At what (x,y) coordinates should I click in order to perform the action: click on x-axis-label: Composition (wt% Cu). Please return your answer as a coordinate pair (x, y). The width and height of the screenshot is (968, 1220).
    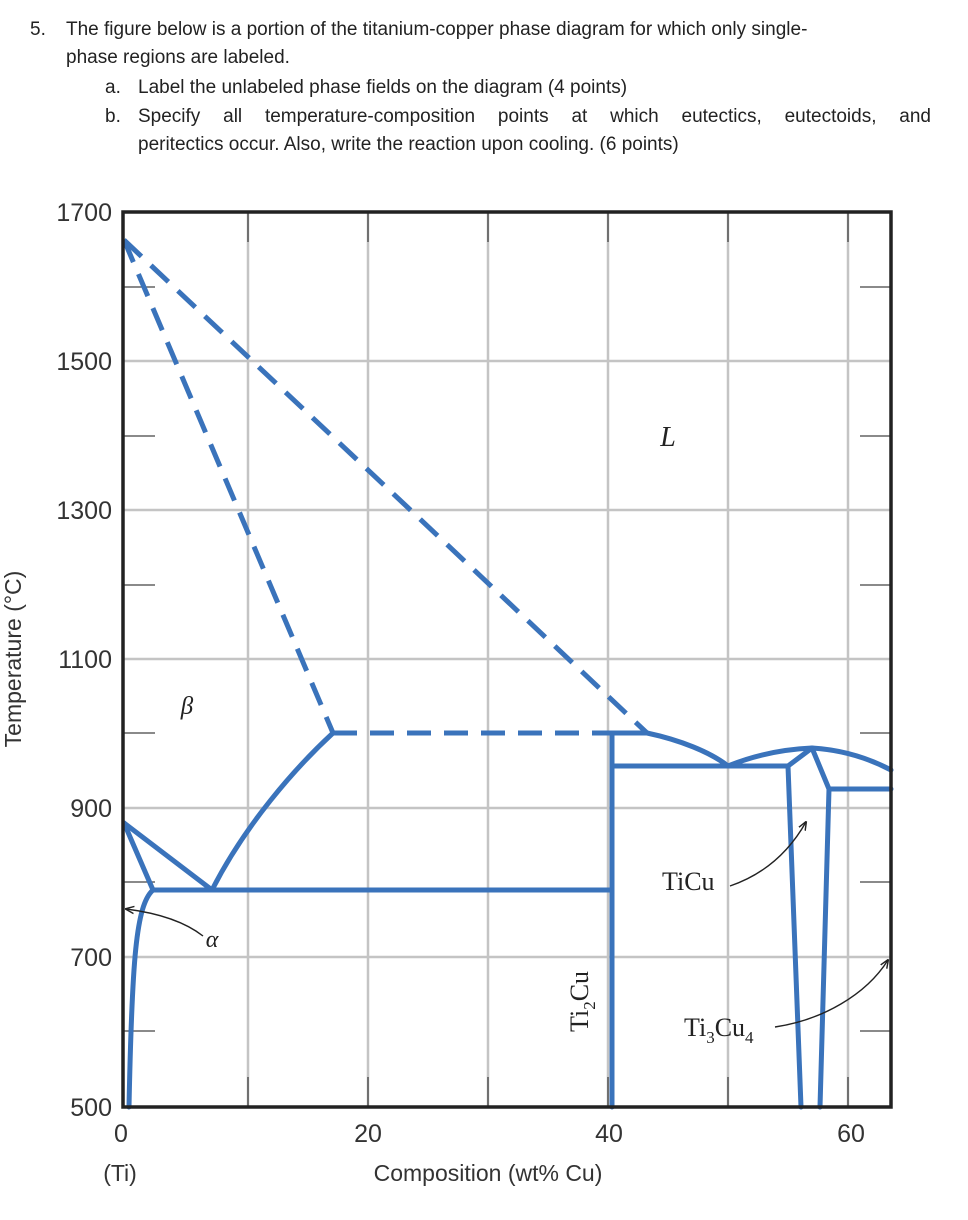
    Looking at the image, I should click on (488, 1173).